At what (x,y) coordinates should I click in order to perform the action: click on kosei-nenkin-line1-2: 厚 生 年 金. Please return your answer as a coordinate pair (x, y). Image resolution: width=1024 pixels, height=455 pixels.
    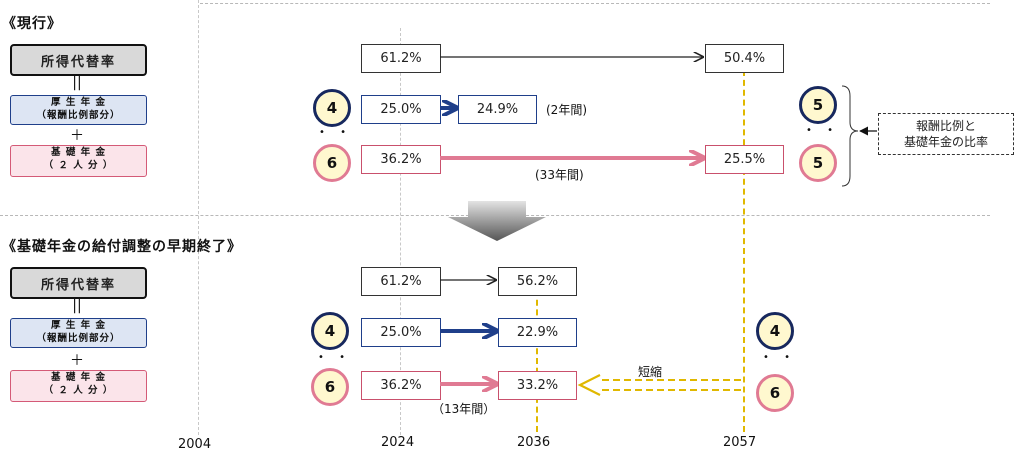
    Looking at the image, I should click on (78, 325).